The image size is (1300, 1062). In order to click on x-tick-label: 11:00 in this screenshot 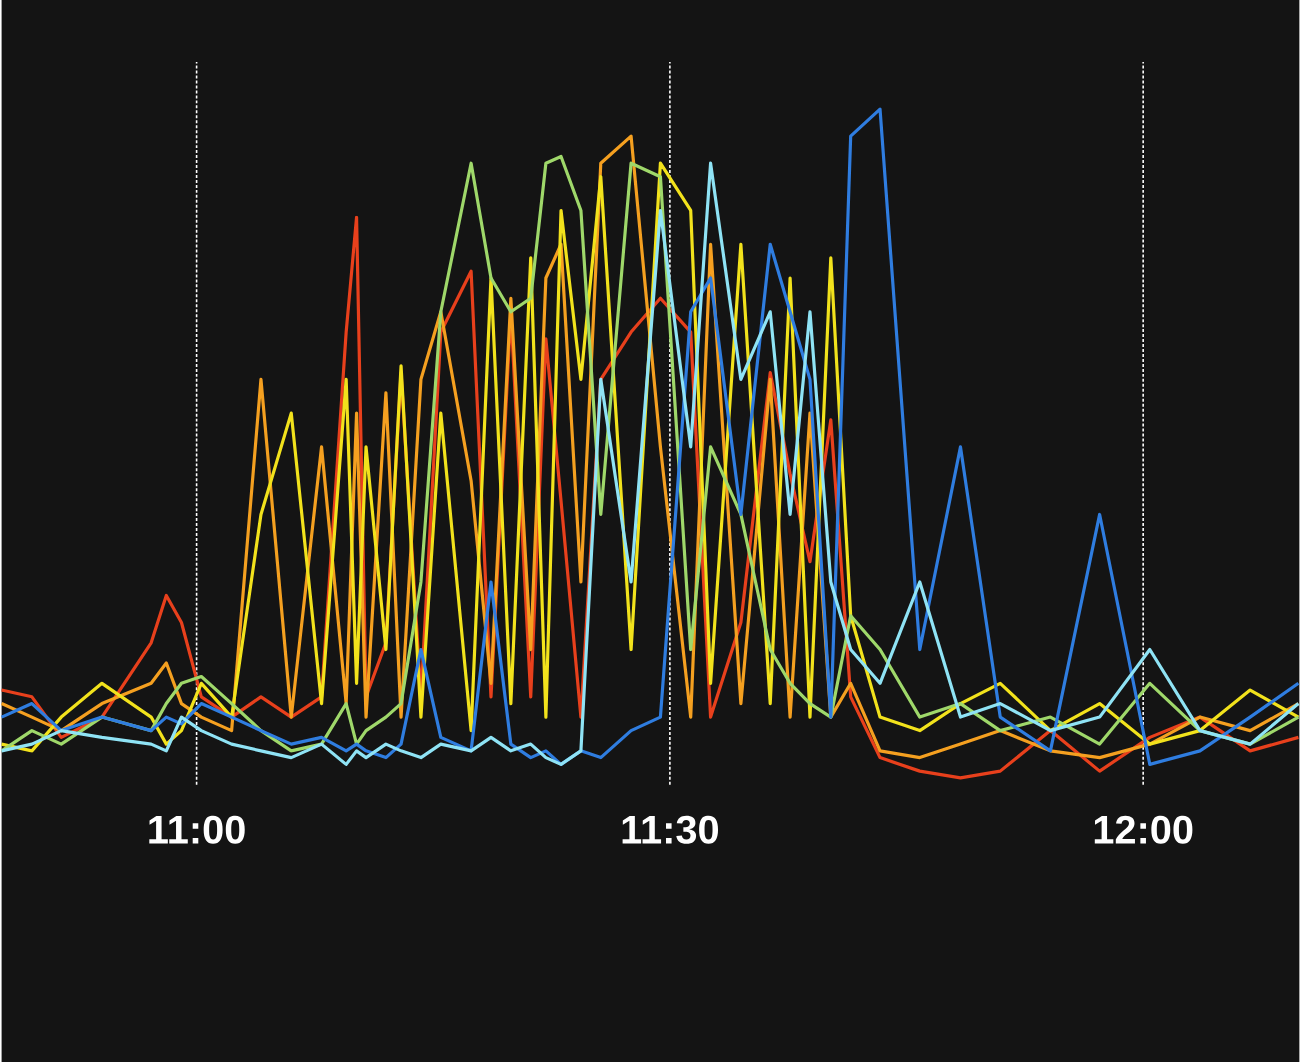, I will do `click(197, 829)`.